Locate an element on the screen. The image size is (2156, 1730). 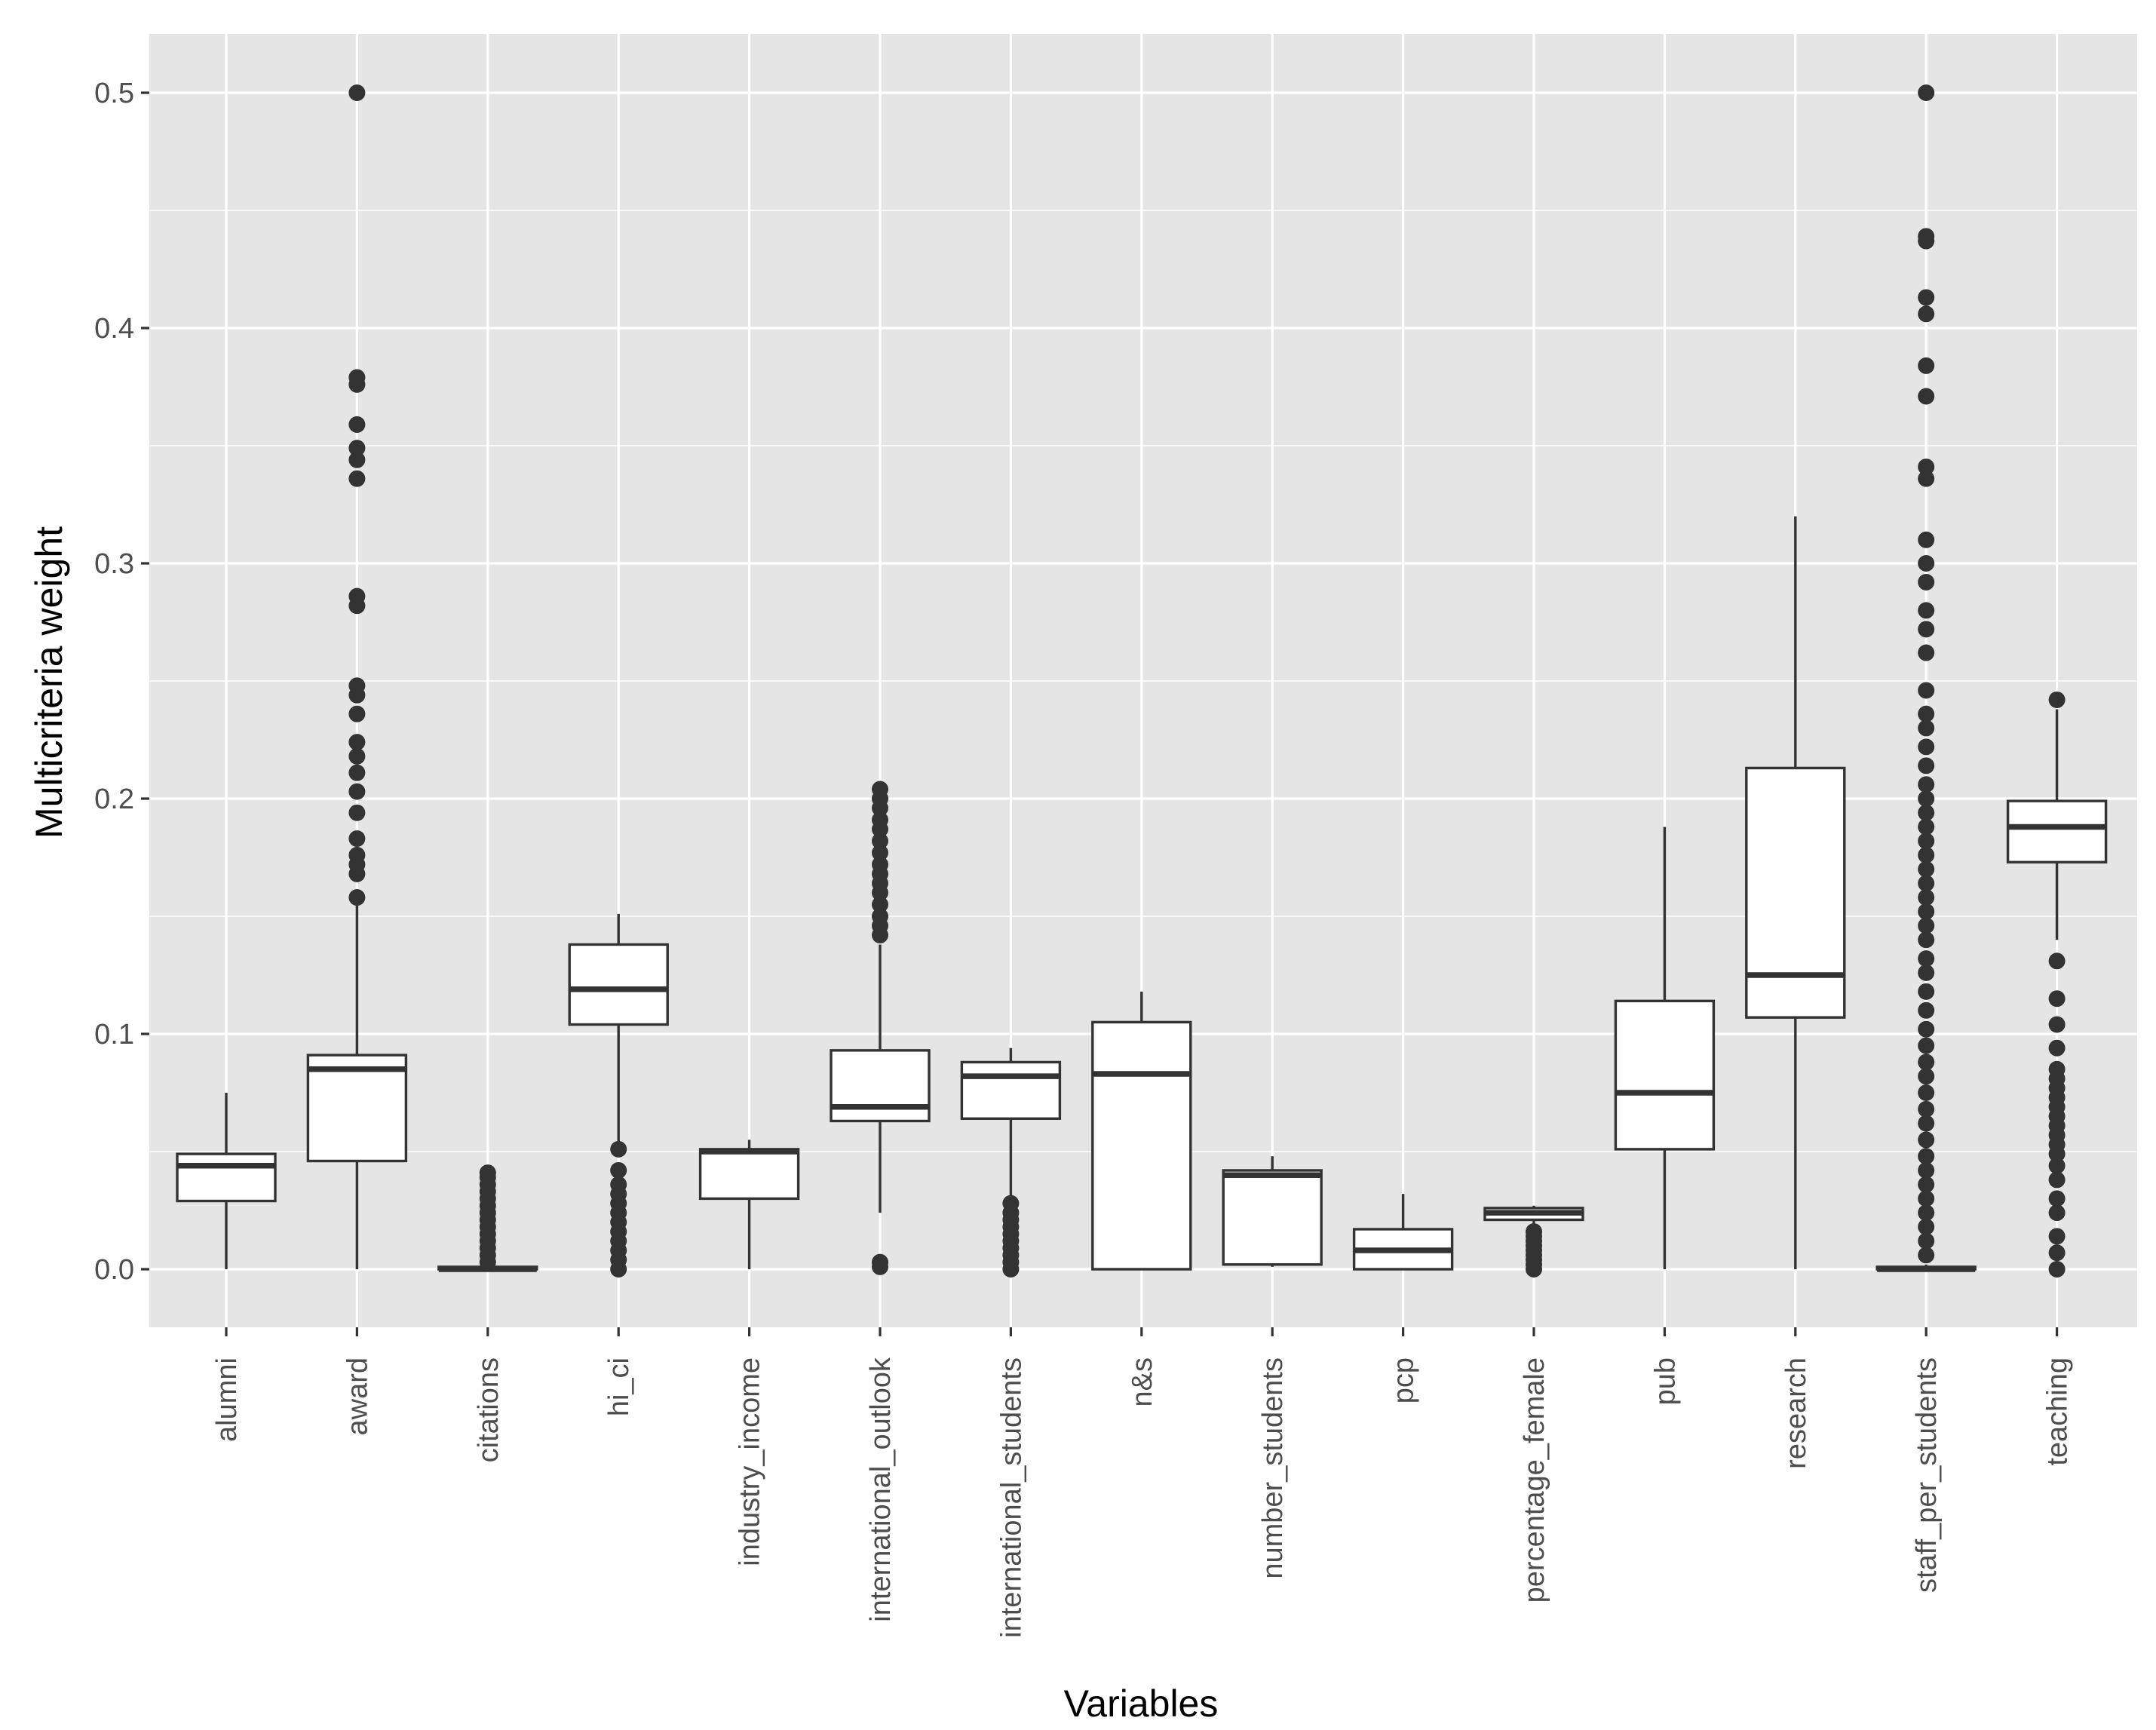
y-tick-label: 0.0 is located at coordinates (114, 1270).